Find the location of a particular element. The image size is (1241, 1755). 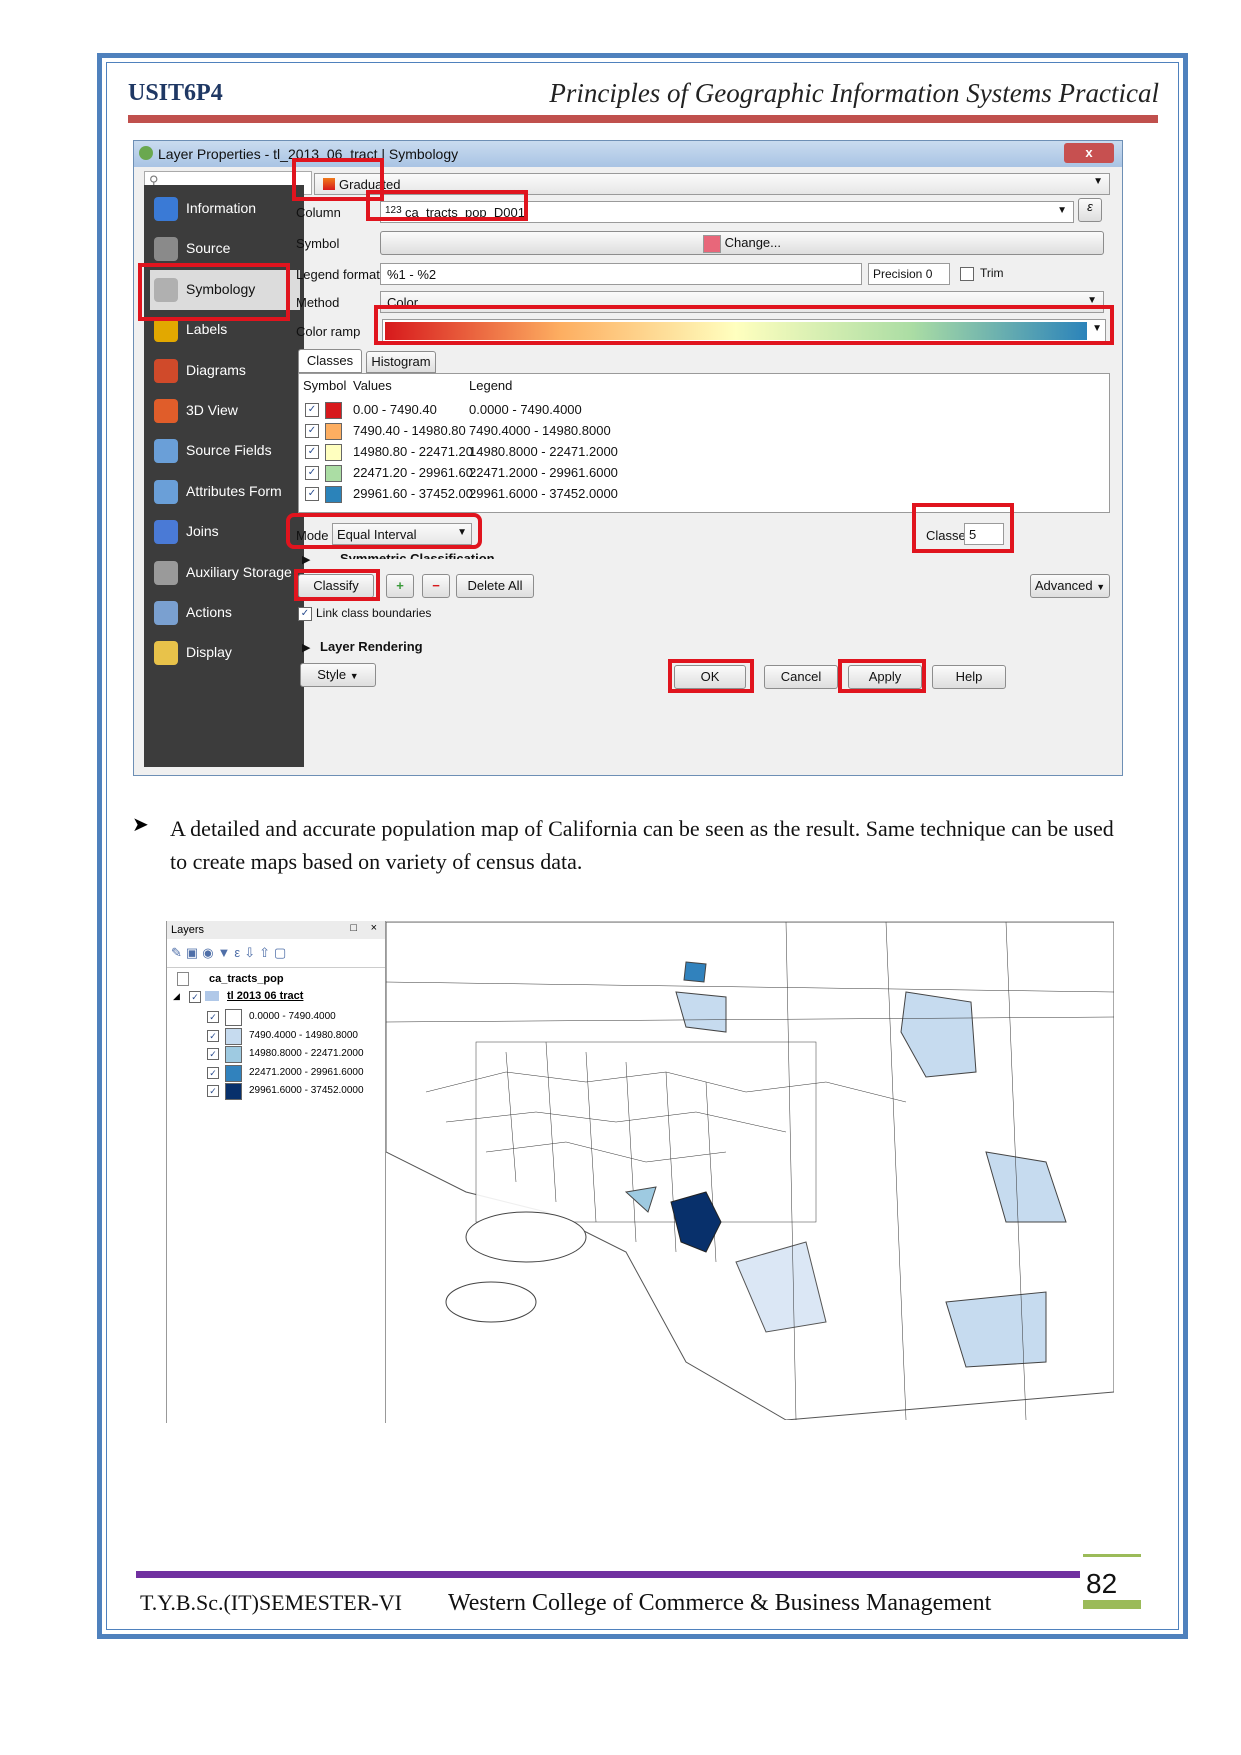

legend-item: ✓ 7490.4000 - 14980.8000 is located at coordinates (276, 1036).